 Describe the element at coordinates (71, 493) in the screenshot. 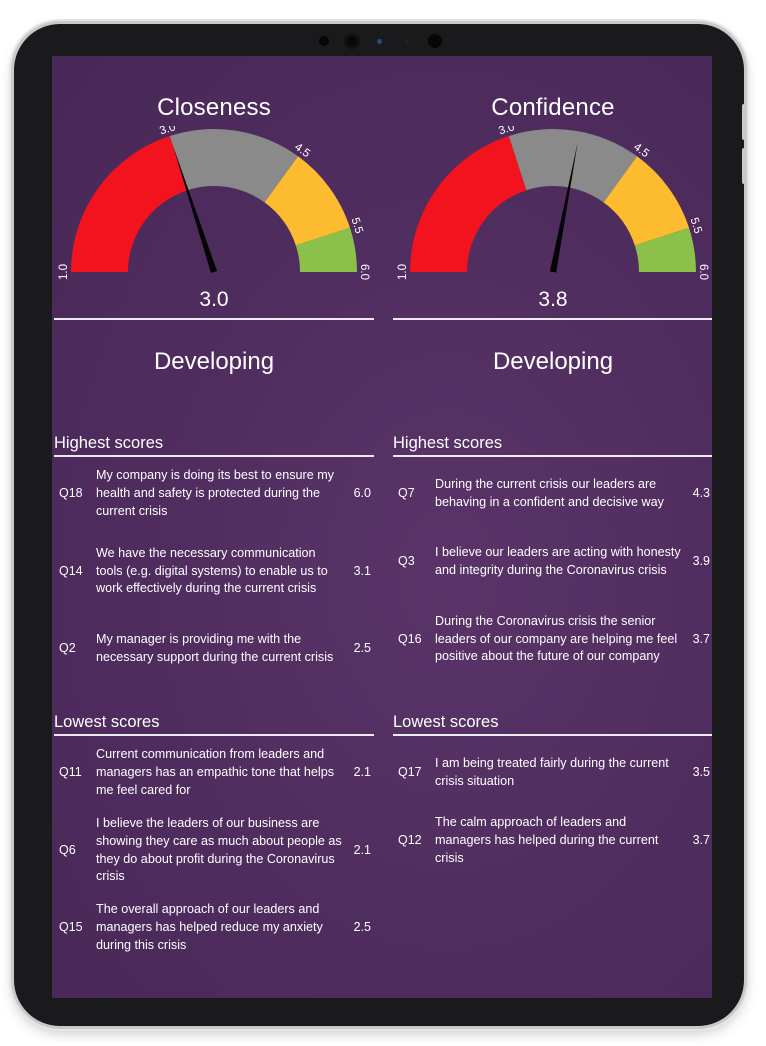

I see `question-id: Q18` at that location.